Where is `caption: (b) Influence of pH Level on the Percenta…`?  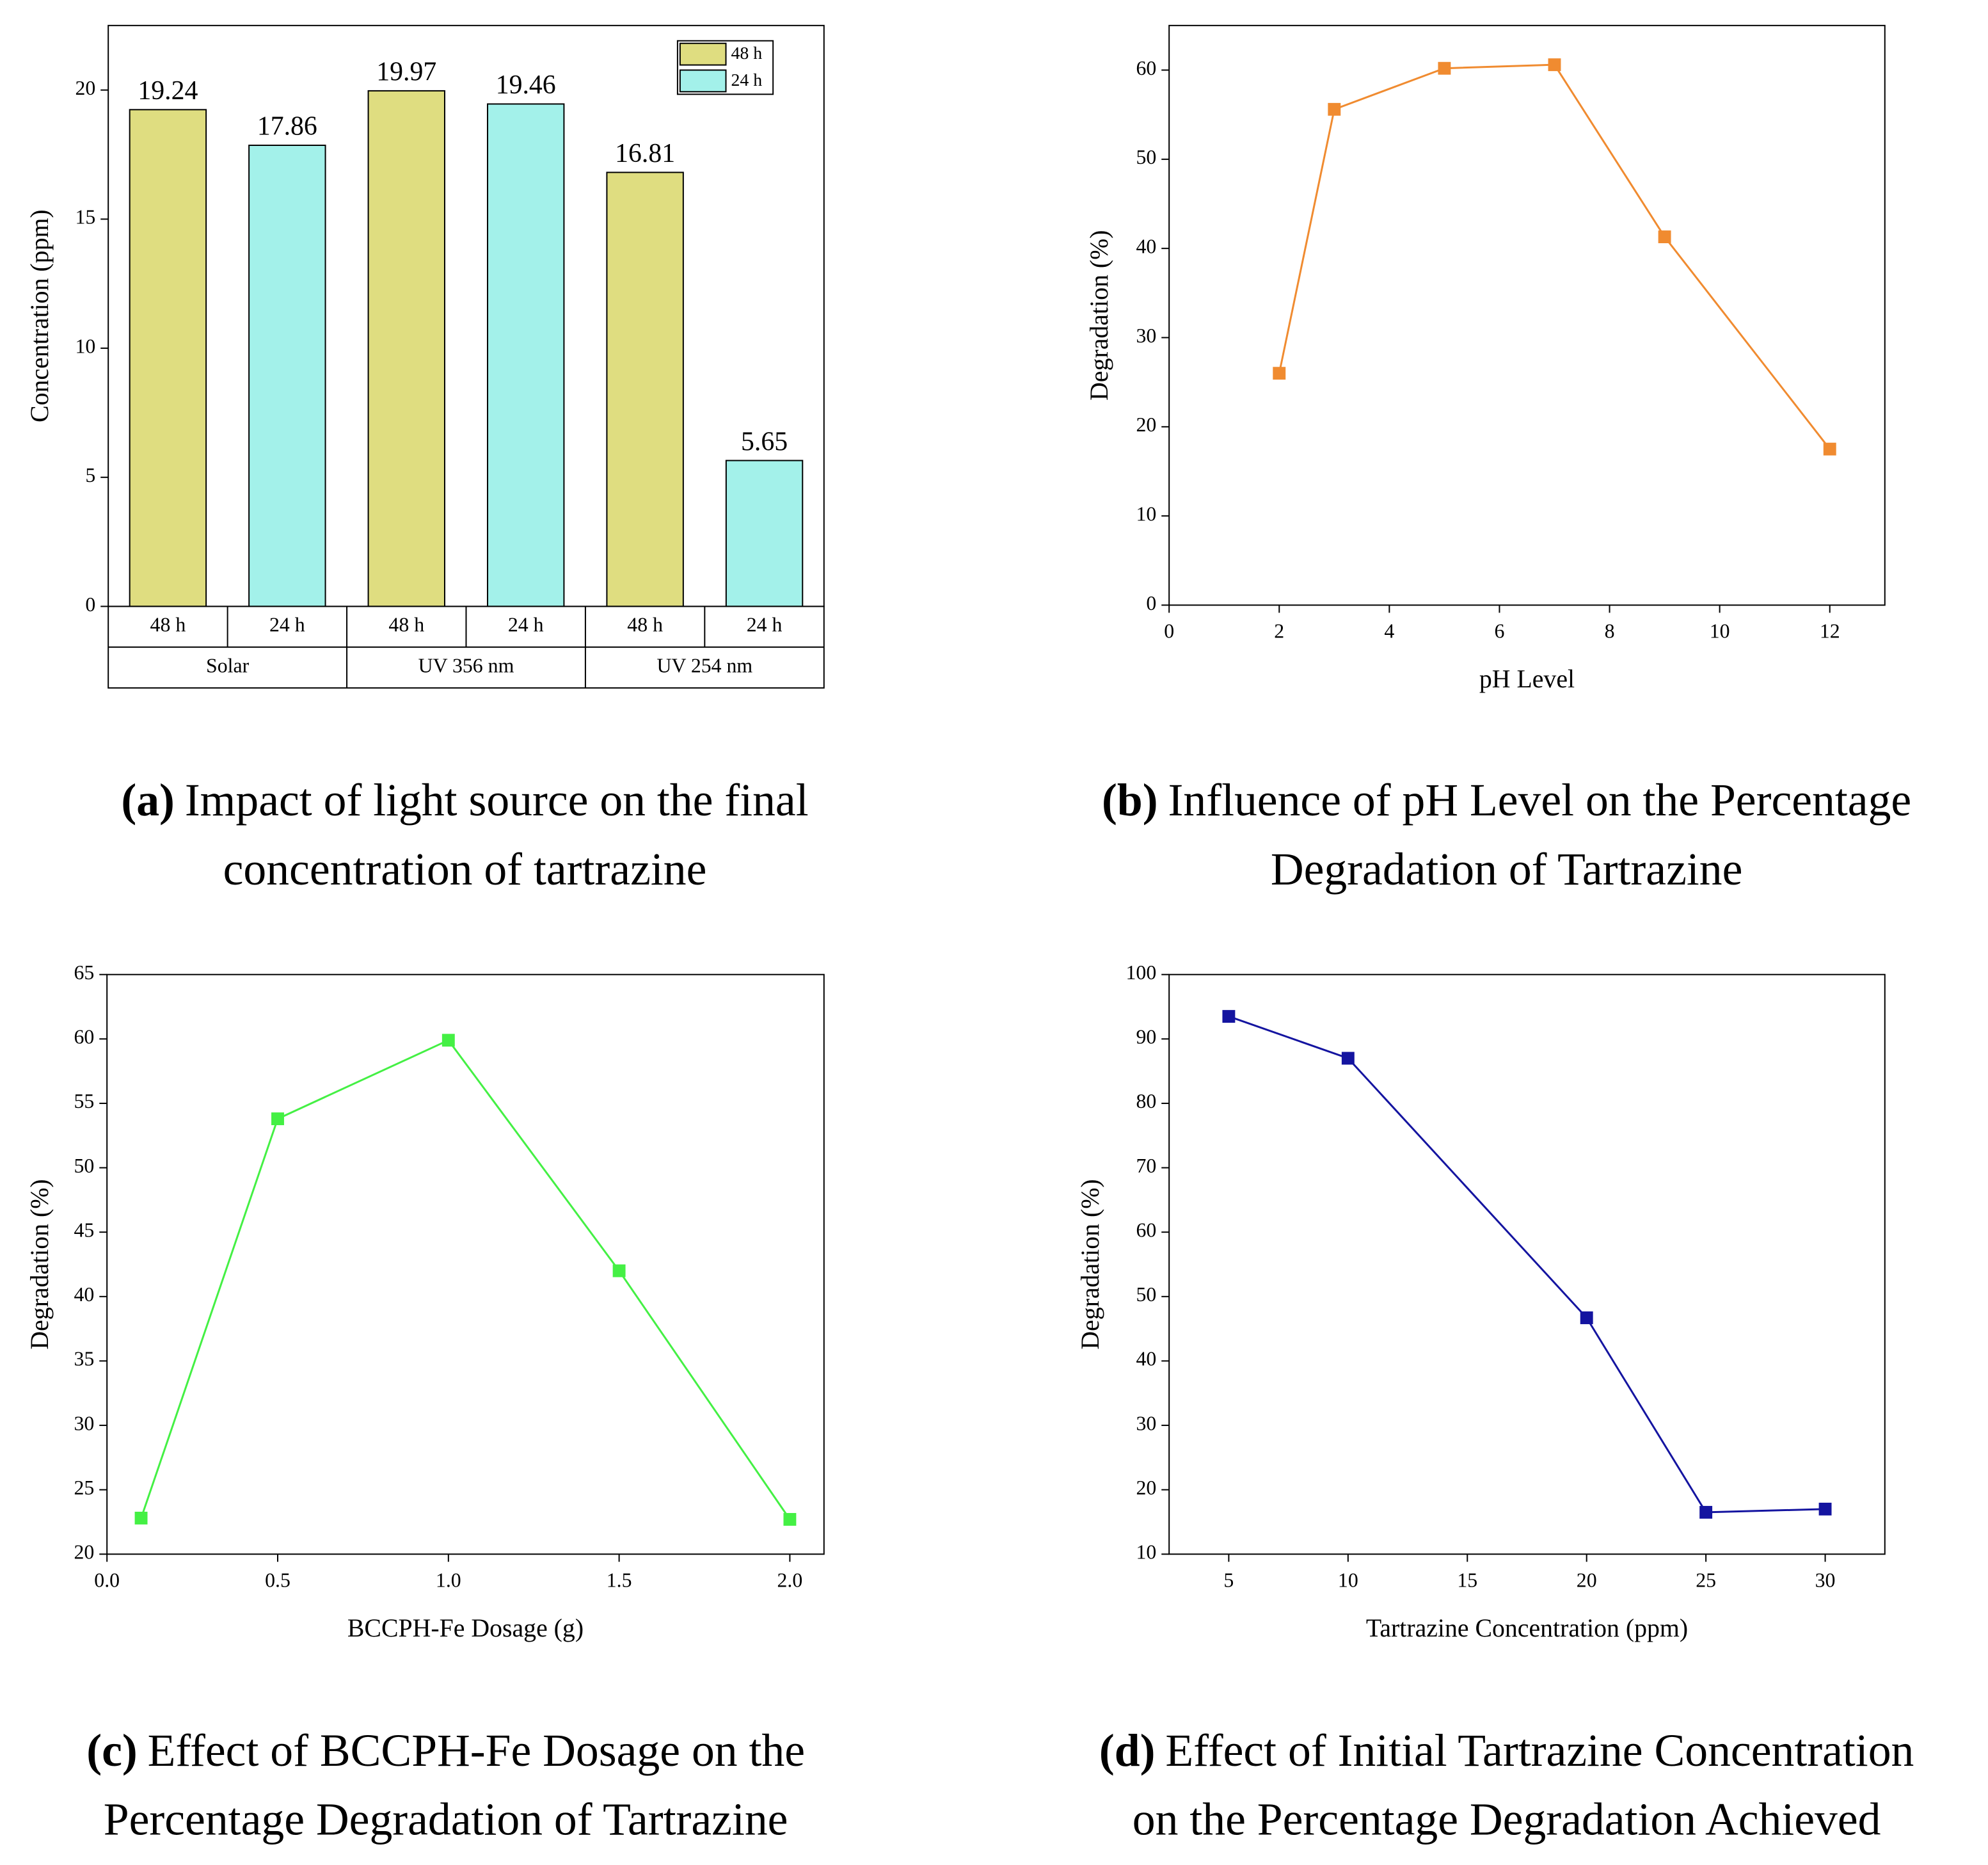
caption: (b) Influence of pH Level on the Percenta… is located at coordinates (1506, 801).